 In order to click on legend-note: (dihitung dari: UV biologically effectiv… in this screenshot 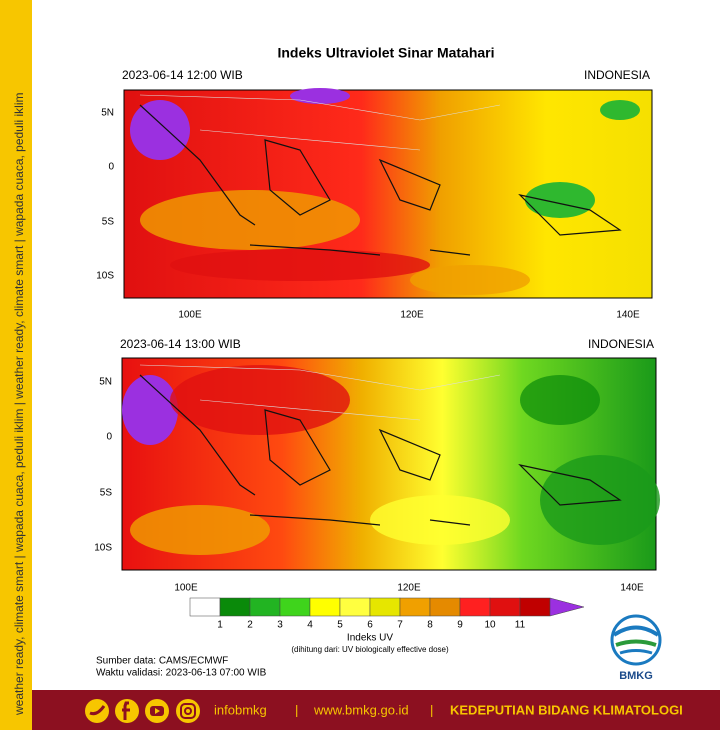, I will do `click(370, 649)`.